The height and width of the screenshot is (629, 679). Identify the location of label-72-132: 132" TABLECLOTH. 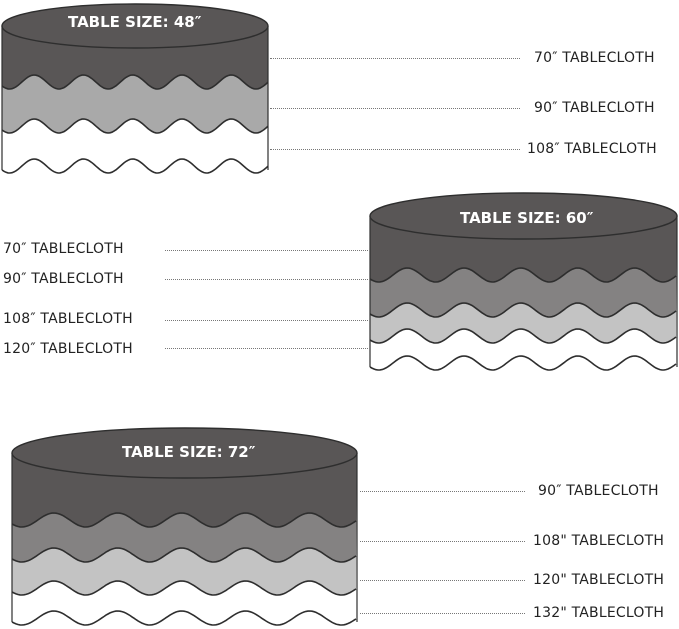
(599, 613).